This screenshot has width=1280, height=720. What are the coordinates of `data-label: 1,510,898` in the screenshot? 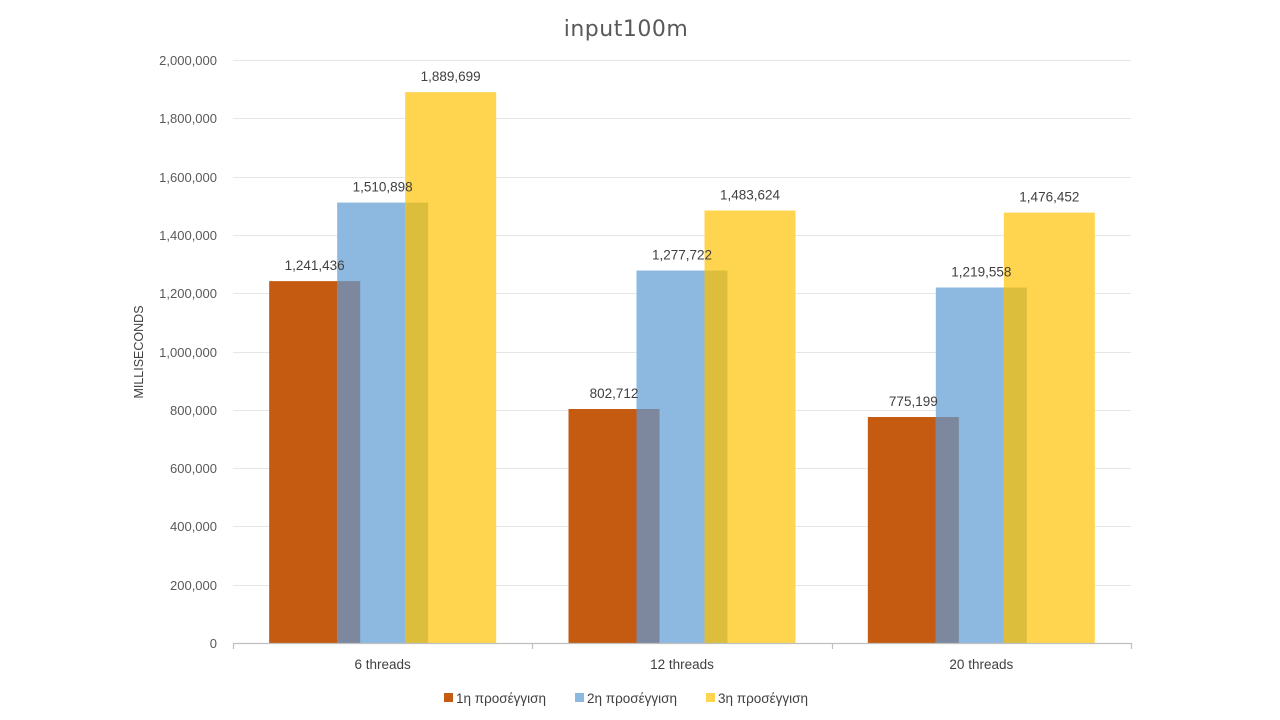 It's located at (383, 187).